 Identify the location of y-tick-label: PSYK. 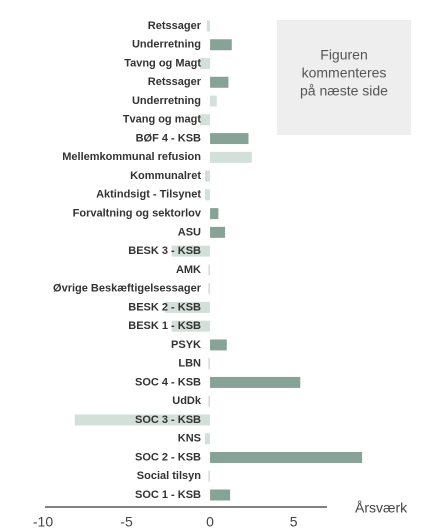
(186, 345).